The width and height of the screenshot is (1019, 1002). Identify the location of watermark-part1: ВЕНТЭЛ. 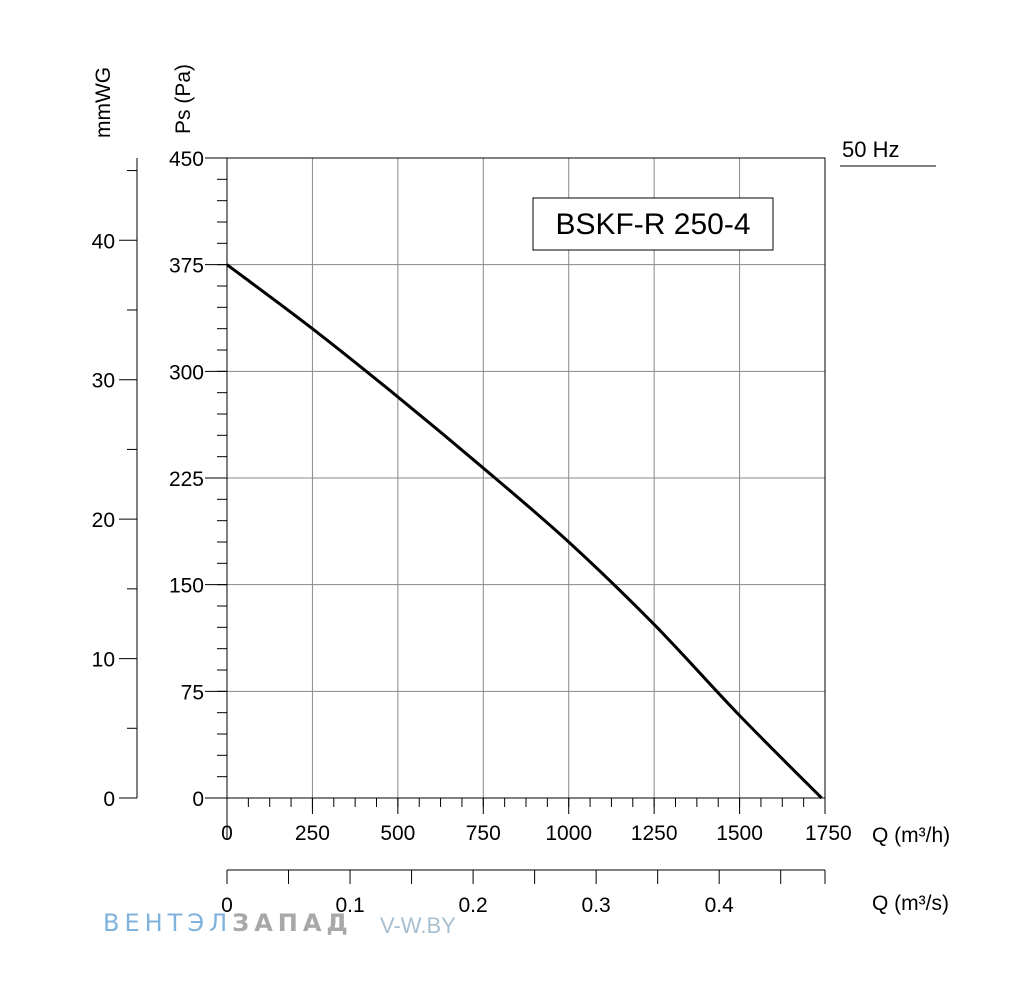
(168, 923).